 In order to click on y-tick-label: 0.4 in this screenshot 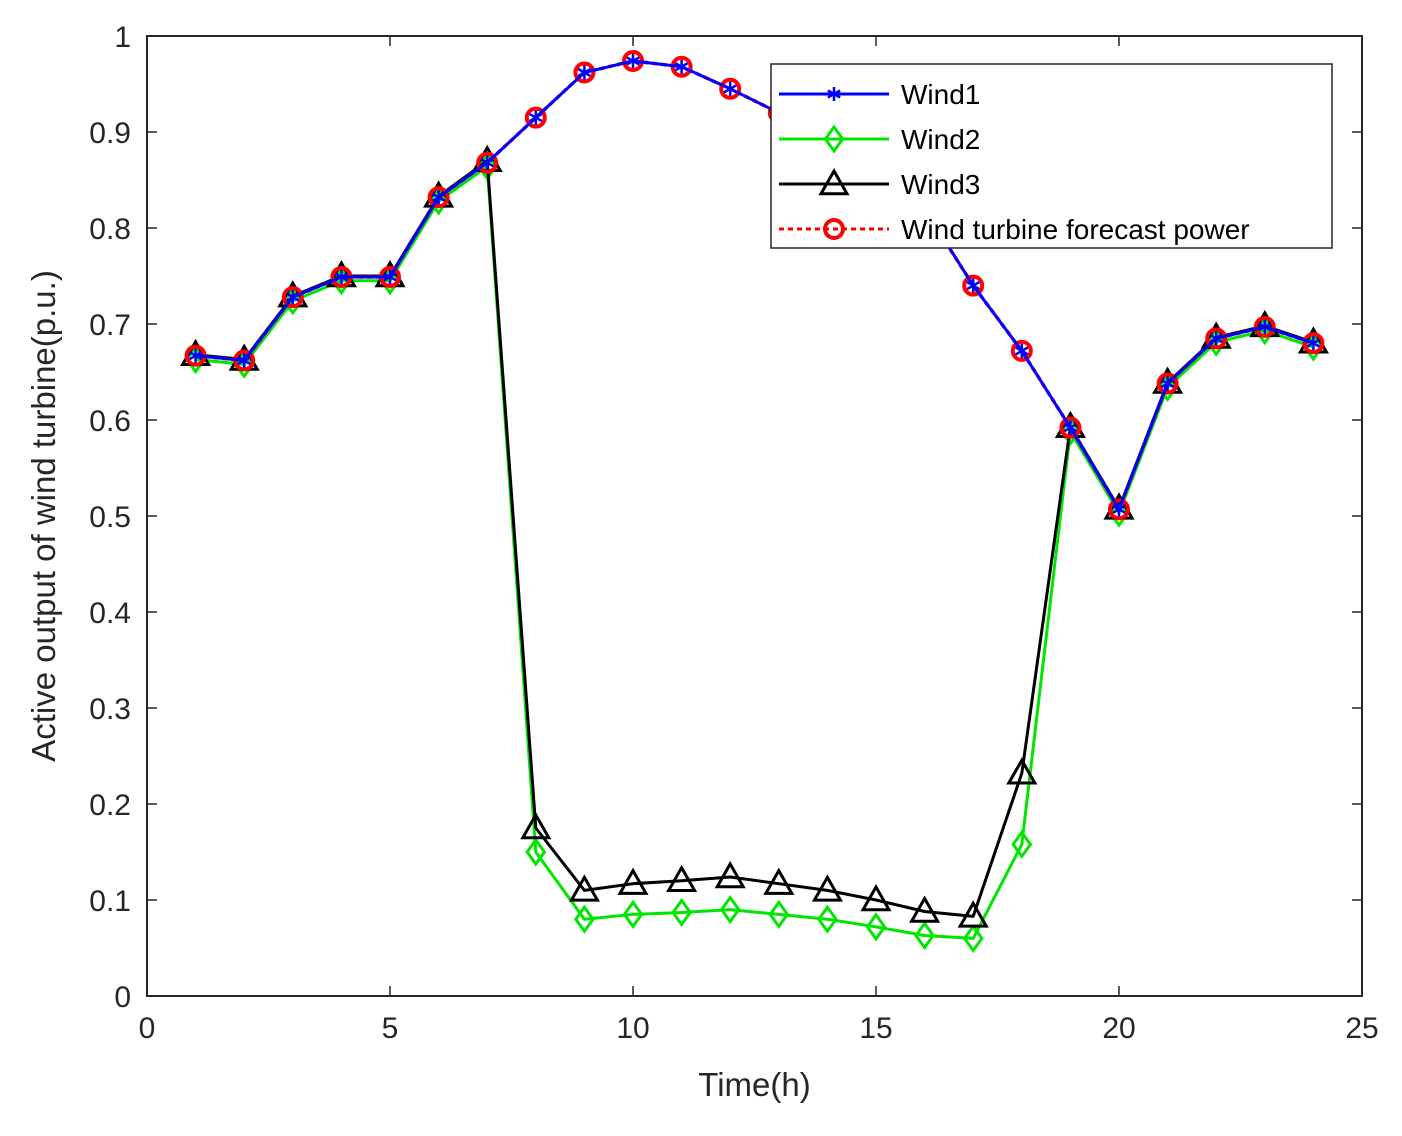, I will do `click(110, 613)`.